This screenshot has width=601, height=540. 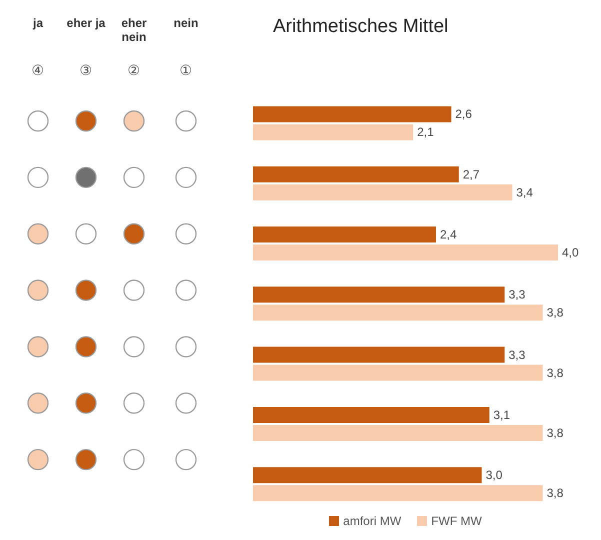 I want to click on data-label: 3,0, so click(x=494, y=475).